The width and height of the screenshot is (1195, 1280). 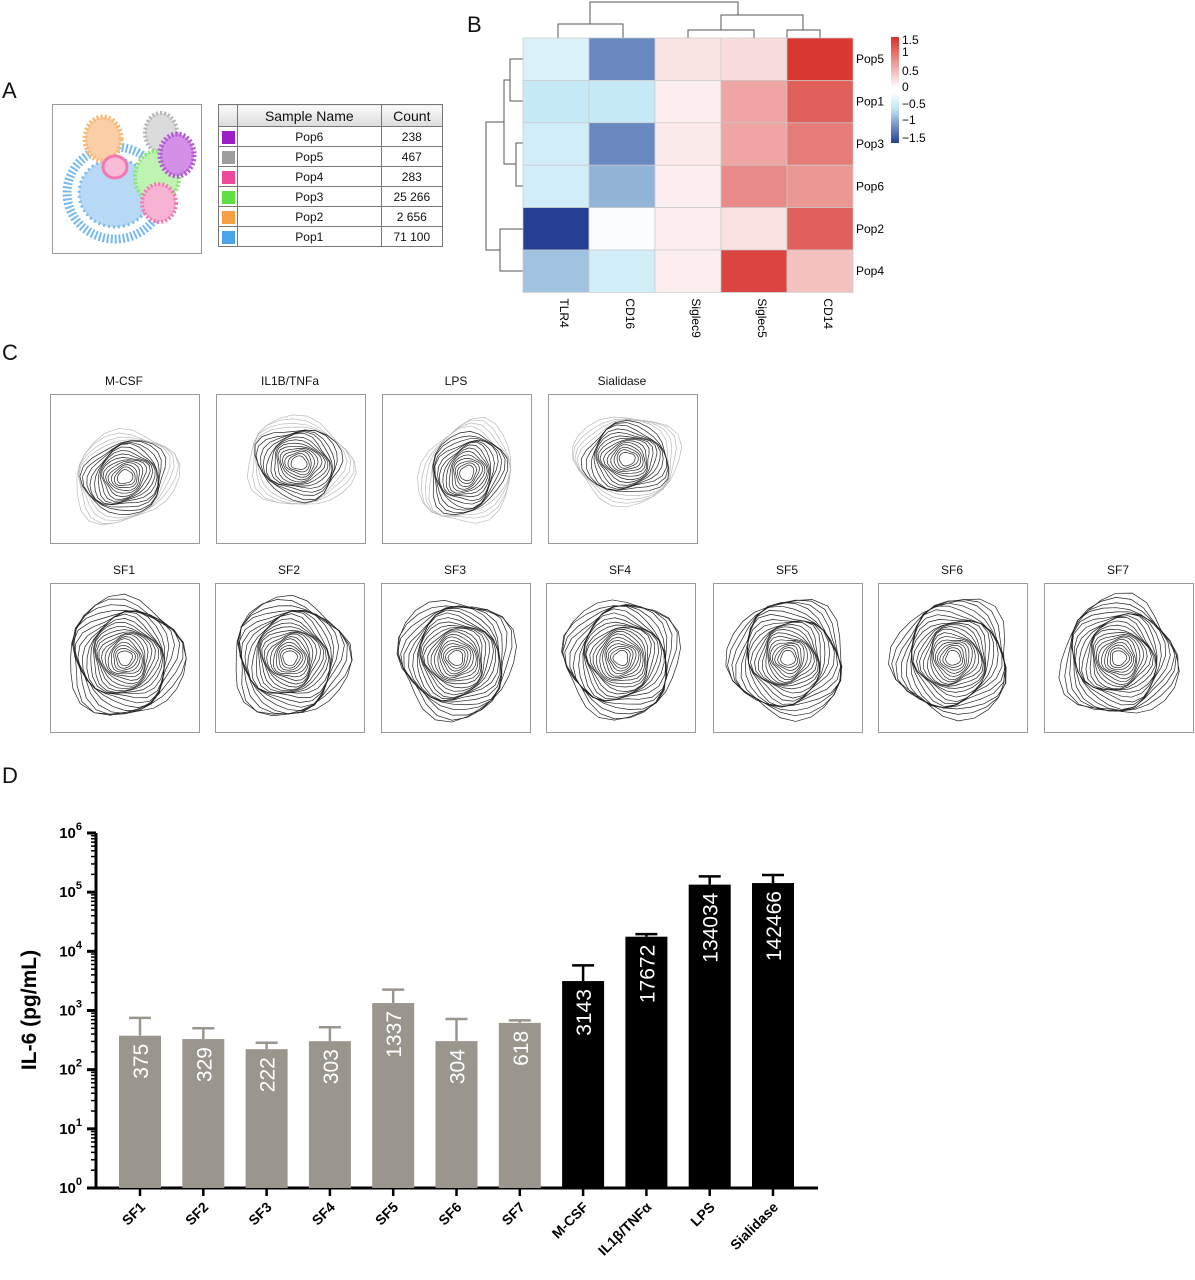 What do you see at coordinates (895, 90) in the screenshot?
I see `heatmap-colorbar` at bounding box center [895, 90].